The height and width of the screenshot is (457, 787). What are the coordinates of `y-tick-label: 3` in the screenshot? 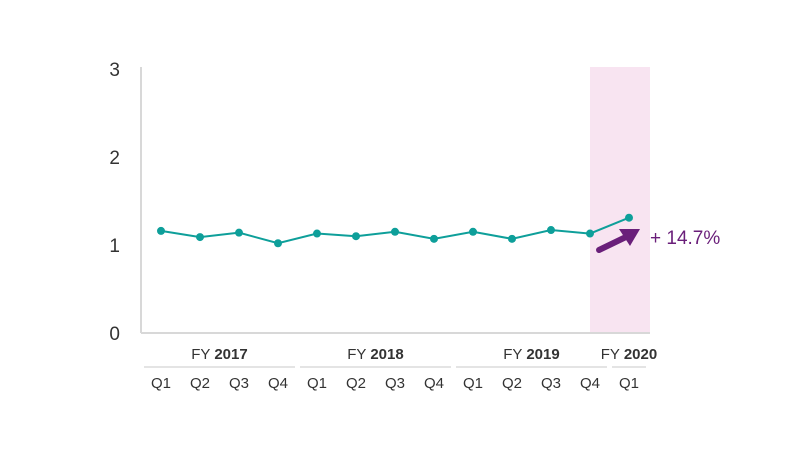 It's located at (114, 70).